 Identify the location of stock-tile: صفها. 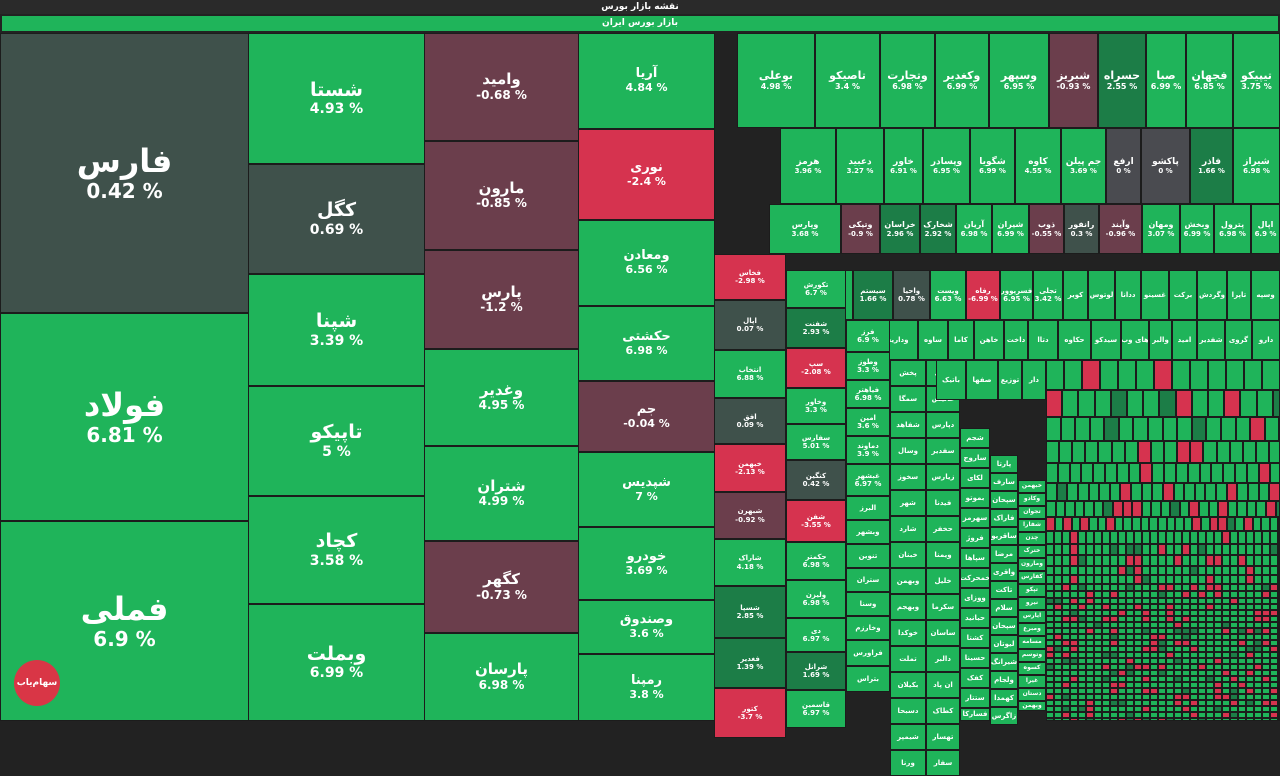
(982, 380).